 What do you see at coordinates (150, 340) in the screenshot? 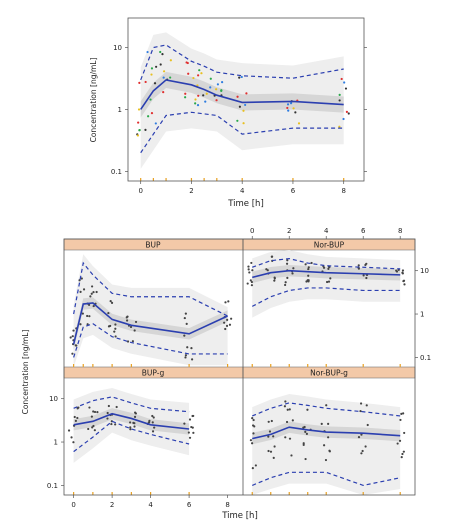
I see `panel1-lower-pi-line` at bounding box center [150, 340].